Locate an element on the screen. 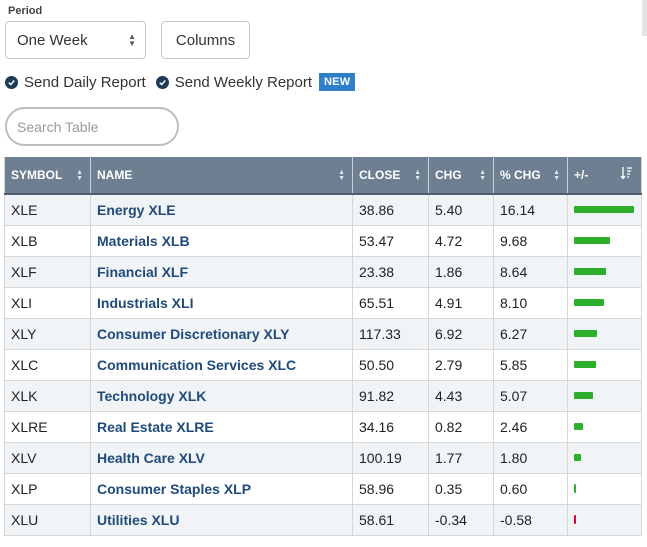 The image size is (647, 547). table-row: XLK Technology XLK 91.82 4.43 5.07 is located at coordinates (323, 396).